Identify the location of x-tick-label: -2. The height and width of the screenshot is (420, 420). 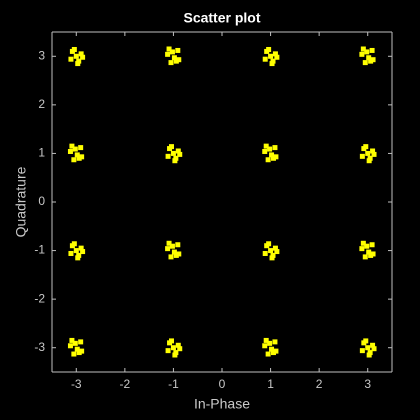
(125, 384).